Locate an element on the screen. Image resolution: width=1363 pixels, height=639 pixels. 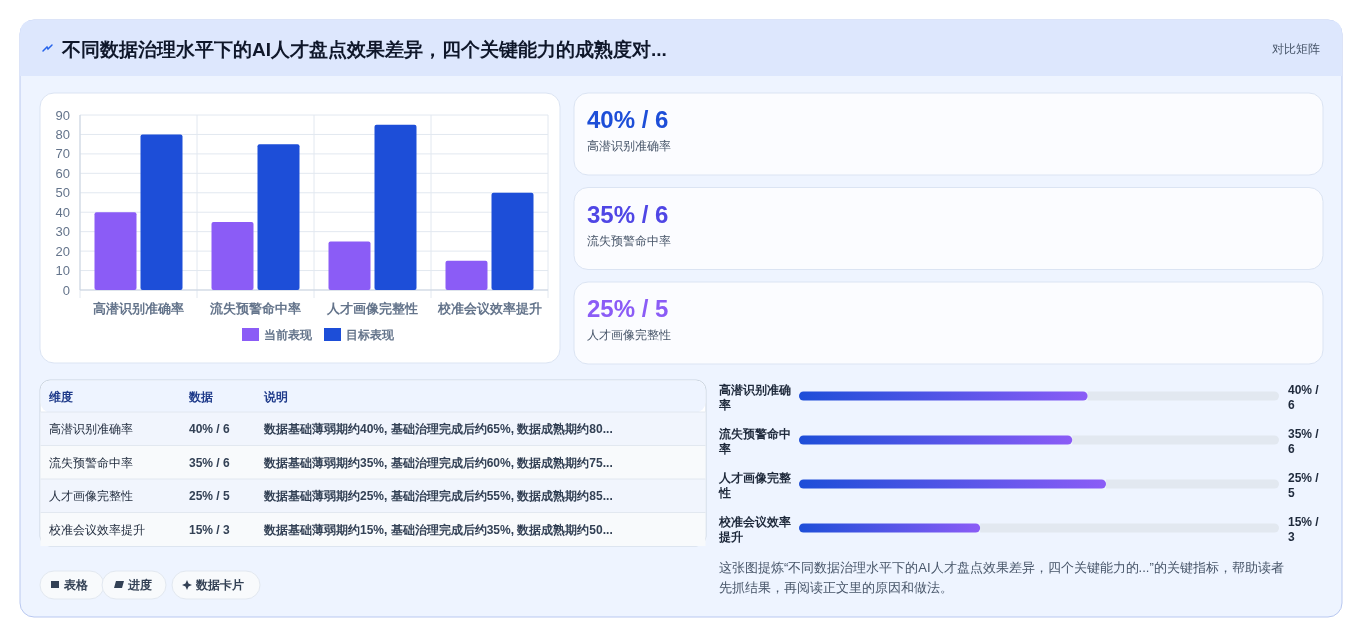
y-tick-label: 校准会议效率提升 is located at coordinates (754, 529).